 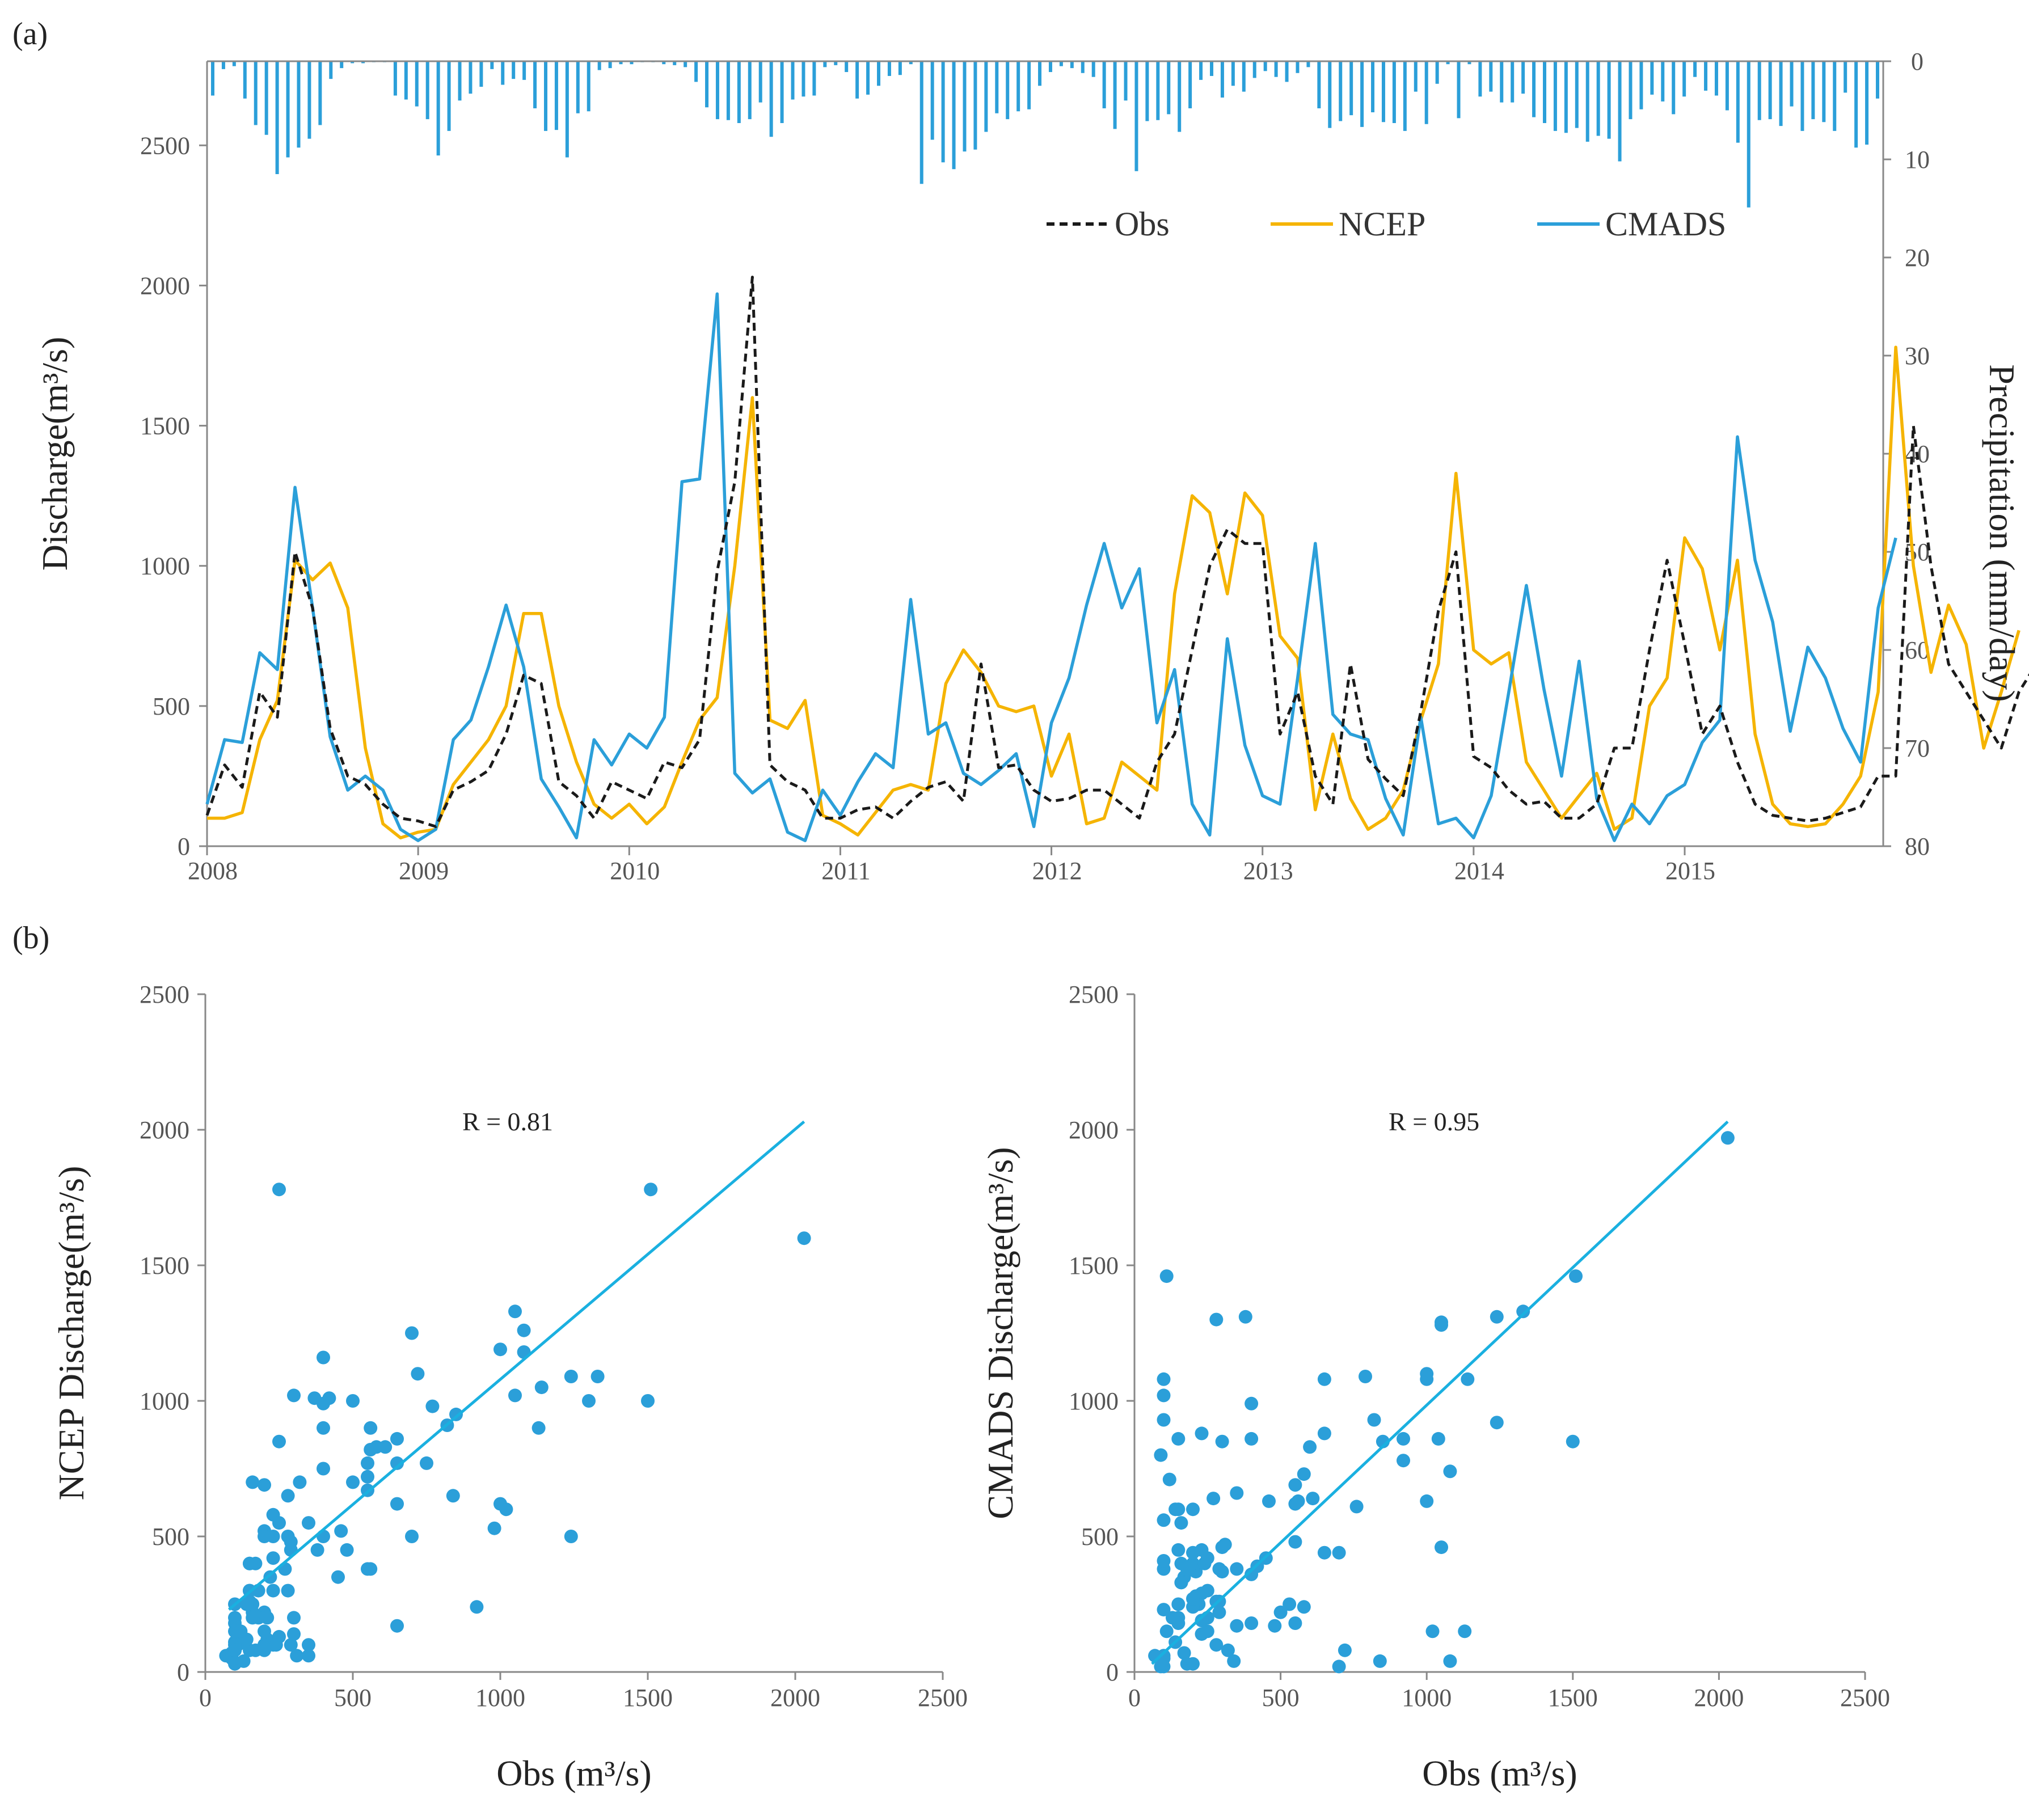 What do you see at coordinates (165, 145) in the screenshot?
I see `y-tick-label: 2500` at bounding box center [165, 145].